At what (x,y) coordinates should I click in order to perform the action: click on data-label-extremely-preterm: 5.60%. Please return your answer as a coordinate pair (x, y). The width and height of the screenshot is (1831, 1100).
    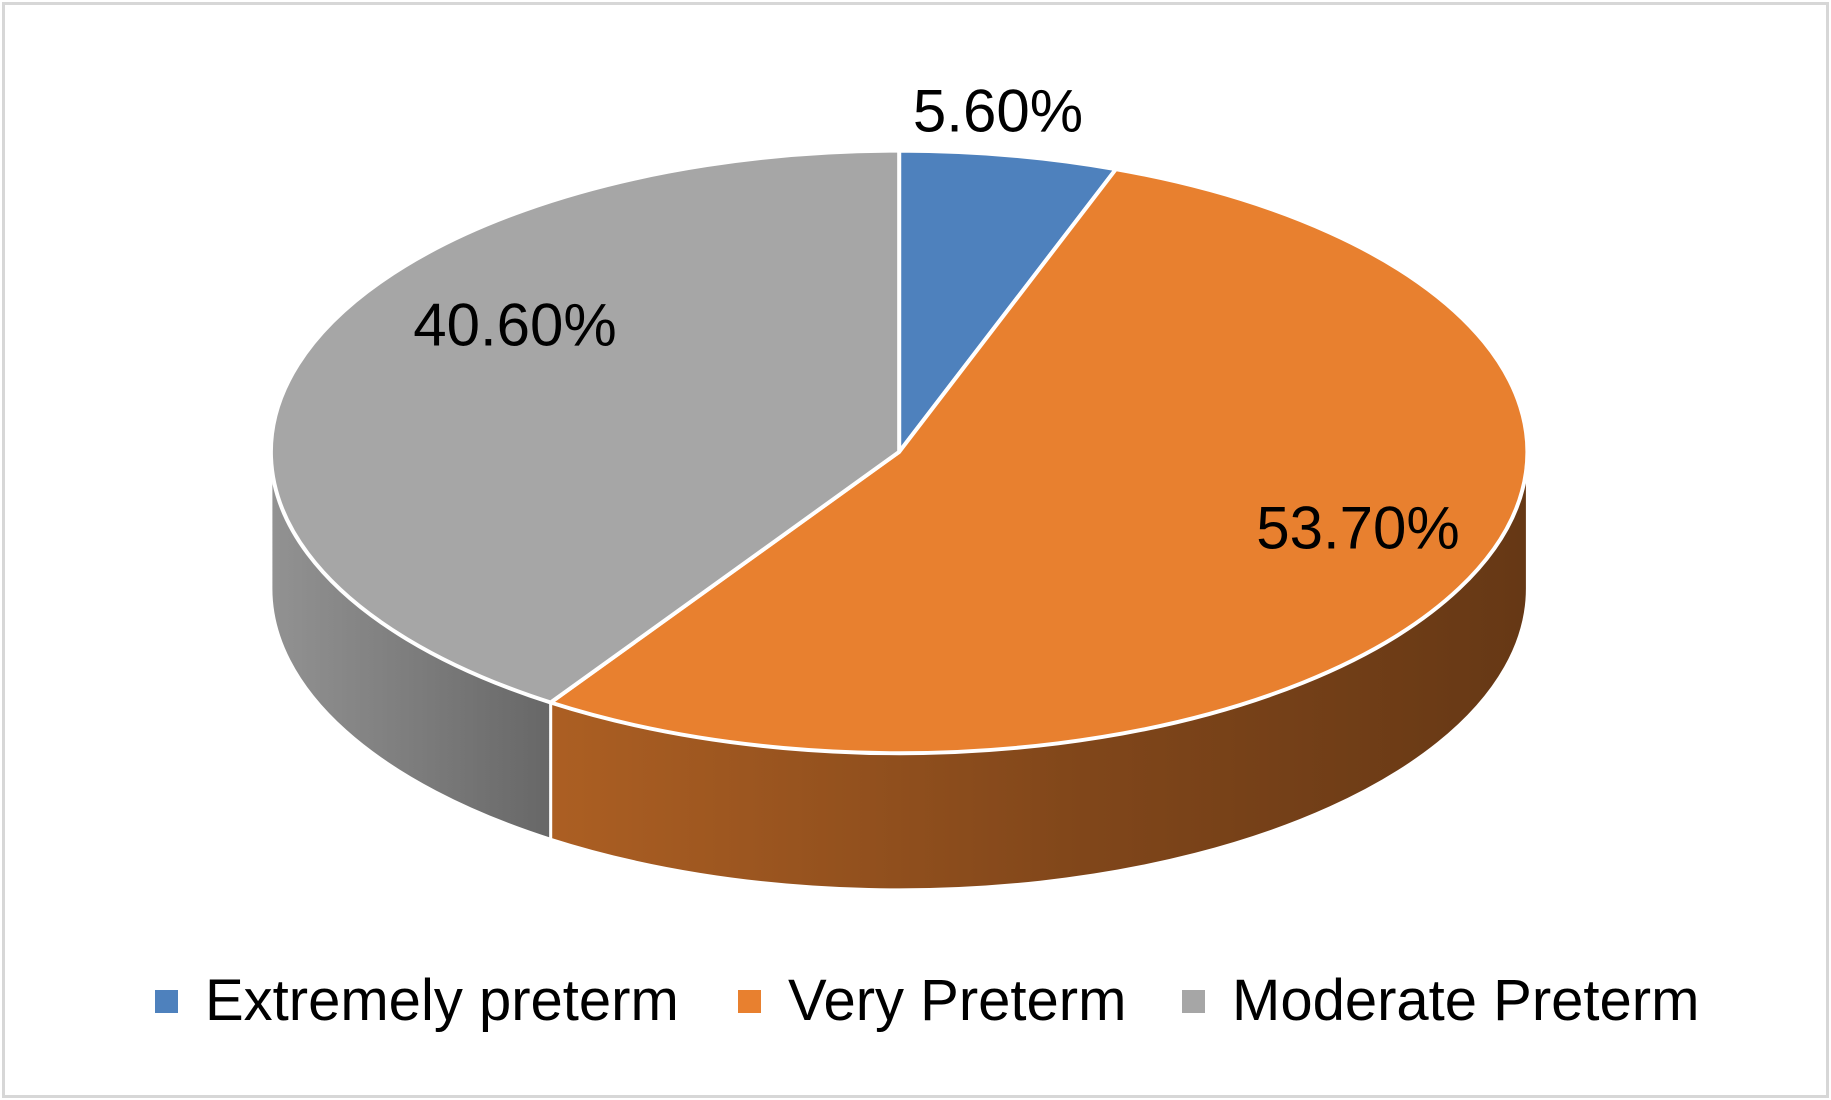
    Looking at the image, I should click on (998, 111).